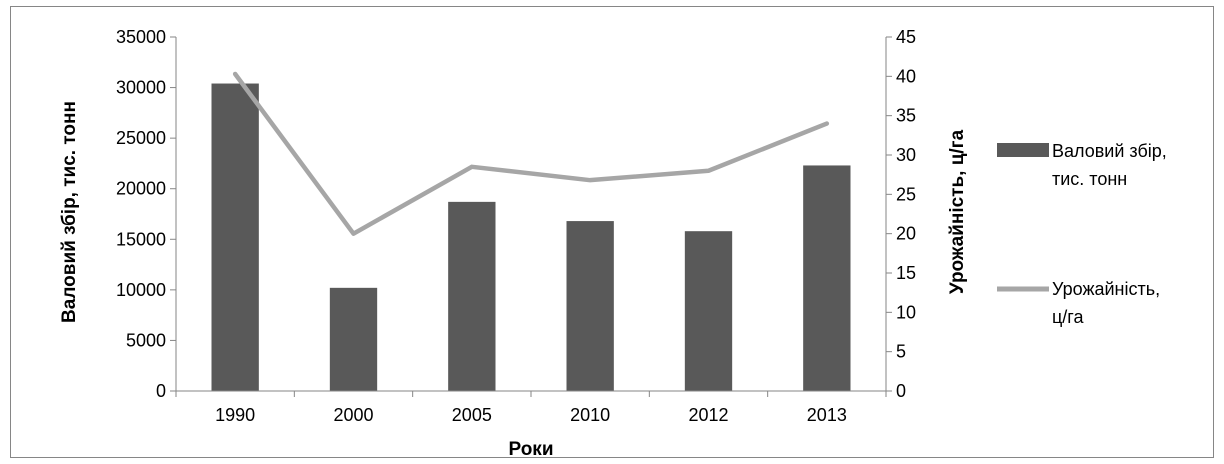 This screenshot has width=1224, height=464. Describe the element at coordinates (906, 116) in the screenshot. I see `y2-tick-label: 35` at that location.